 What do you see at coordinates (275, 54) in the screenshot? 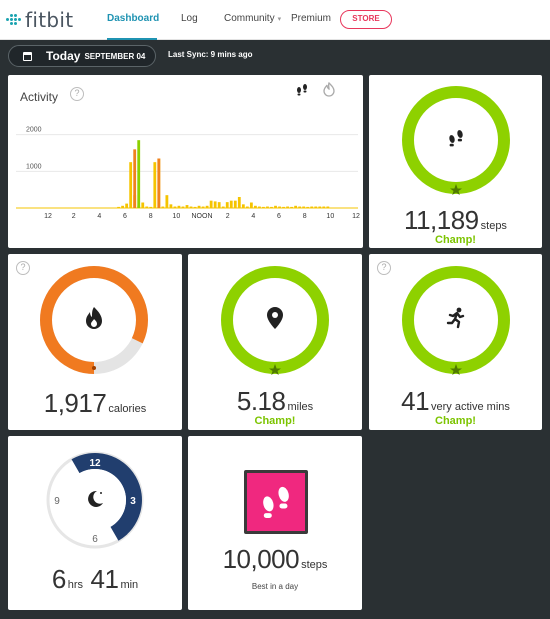
I see `date-bar: Today SEPTEMBER 04 Last Sync: 9 mins ago` at bounding box center [275, 54].